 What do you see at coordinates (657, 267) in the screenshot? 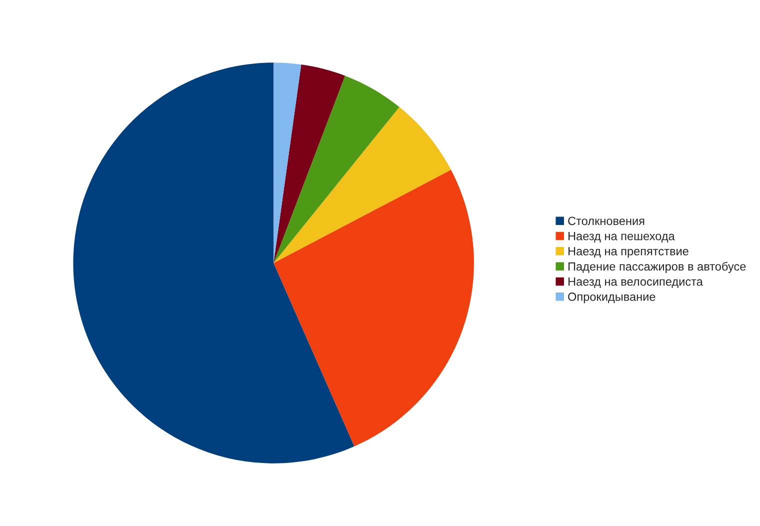
I see `legend-label: Падение пассажиров в автобусе` at bounding box center [657, 267].